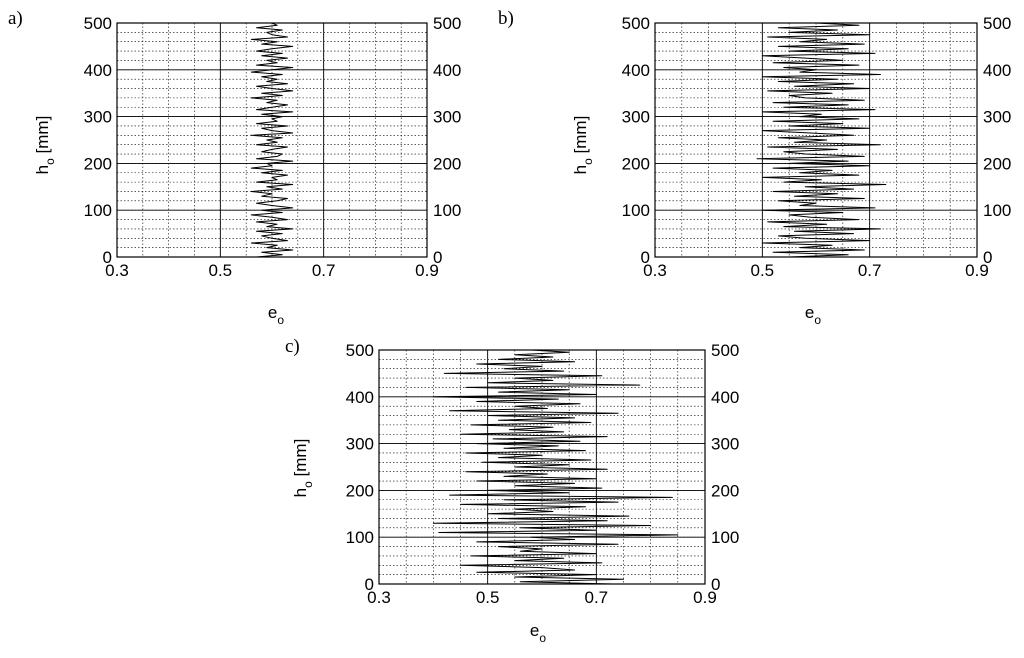  I want to click on panel-label: c), so click(292, 346).